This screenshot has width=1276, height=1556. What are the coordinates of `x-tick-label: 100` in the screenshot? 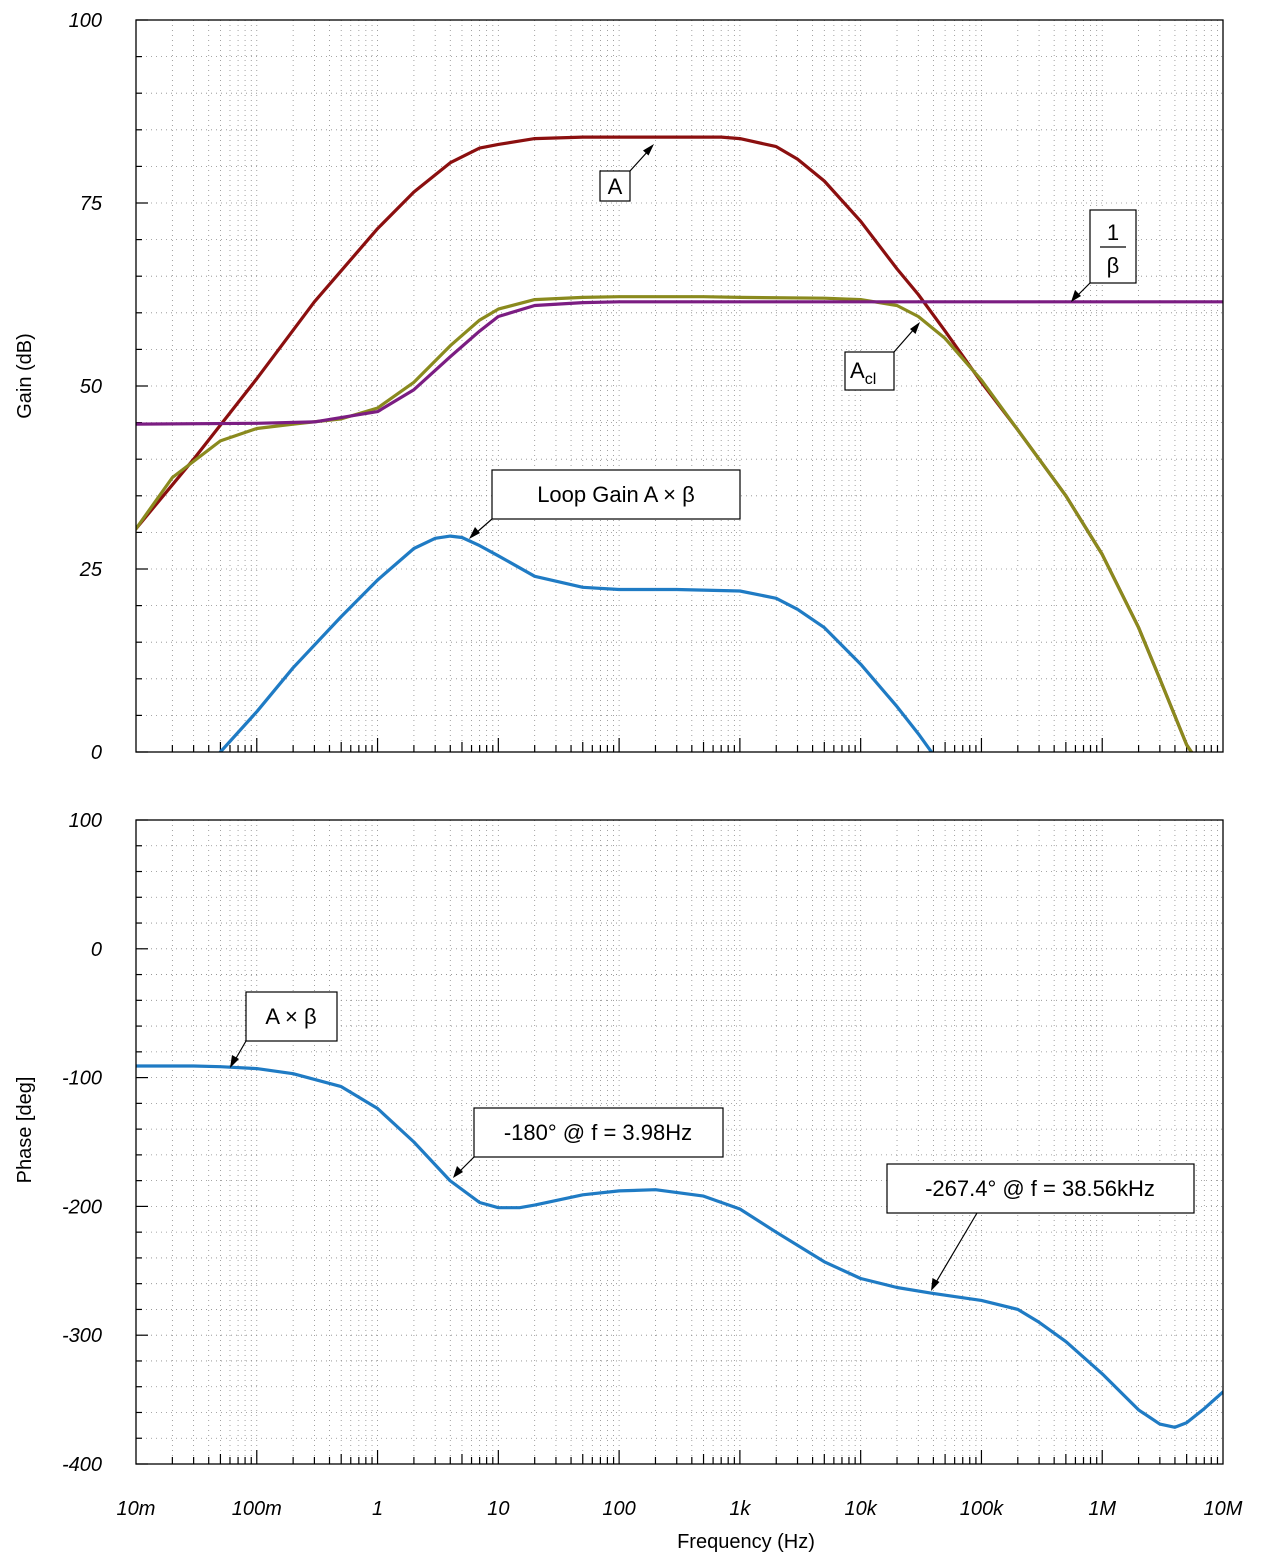 It's located at (618, 1509).